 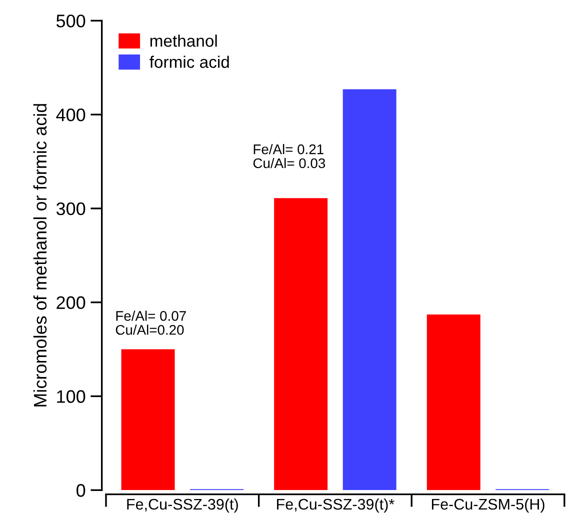 What do you see at coordinates (71, 209) in the screenshot?
I see `y-tick-label: 300` at bounding box center [71, 209].